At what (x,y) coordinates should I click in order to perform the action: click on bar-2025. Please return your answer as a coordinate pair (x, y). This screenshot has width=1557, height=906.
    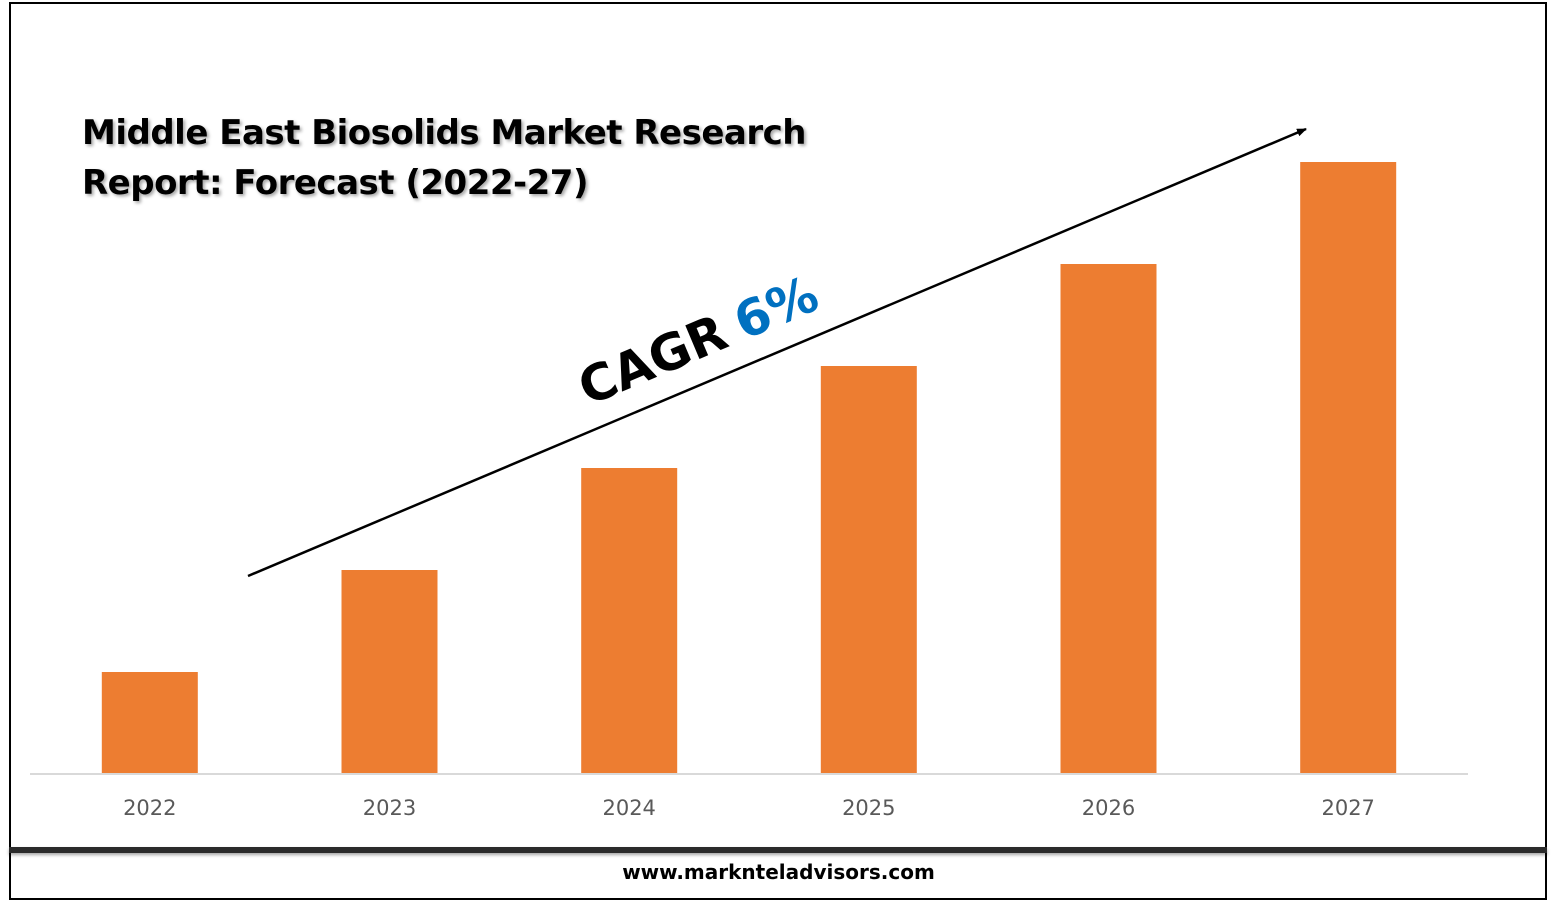
    Looking at the image, I should click on (868, 570).